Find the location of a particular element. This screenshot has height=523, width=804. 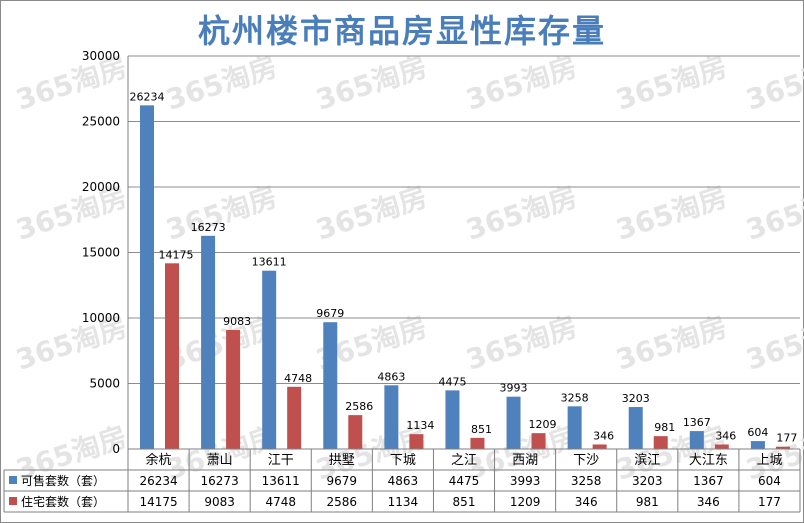

y-tick-label: 10000 is located at coordinates (101, 318).